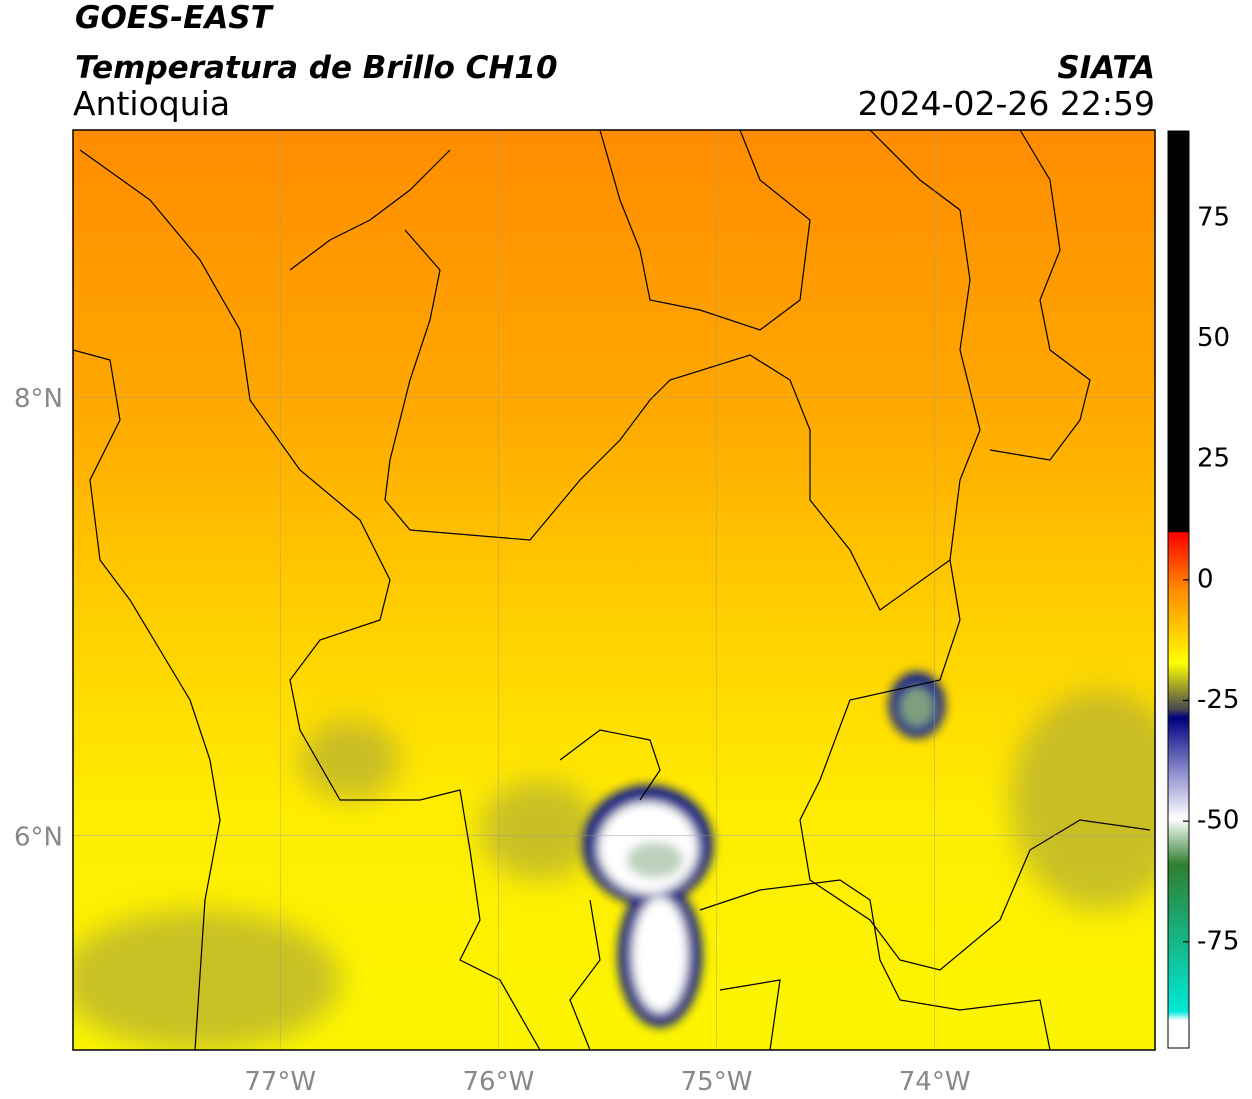 The image size is (1252, 1099). Describe the element at coordinates (175, 18) in the screenshot. I see `title: GOES-EAST` at that location.